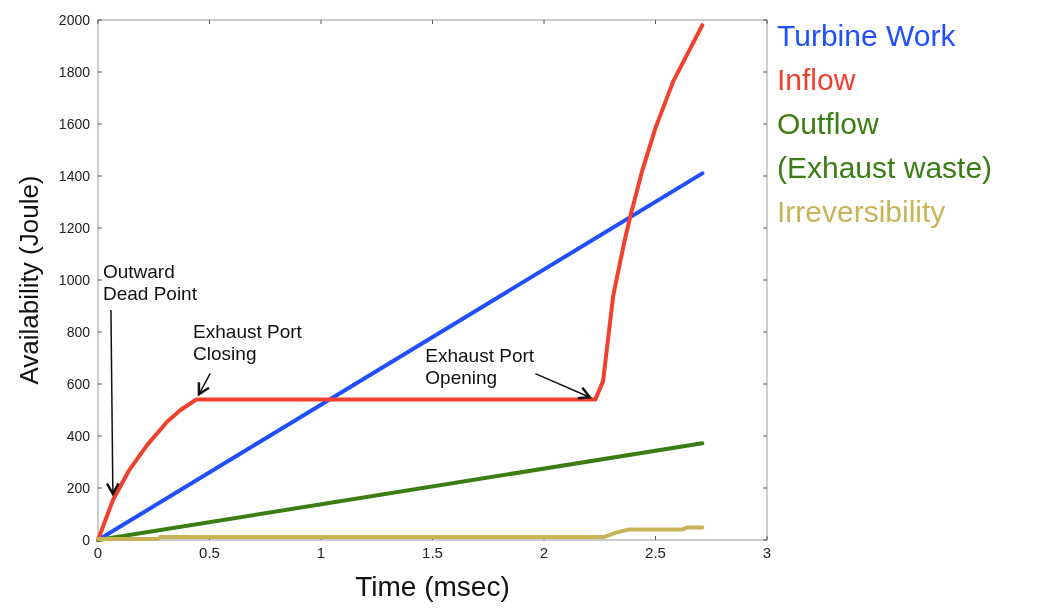 This screenshot has width=1047, height=610. I want to click on y-tick-label: 0, so click(86, 540).